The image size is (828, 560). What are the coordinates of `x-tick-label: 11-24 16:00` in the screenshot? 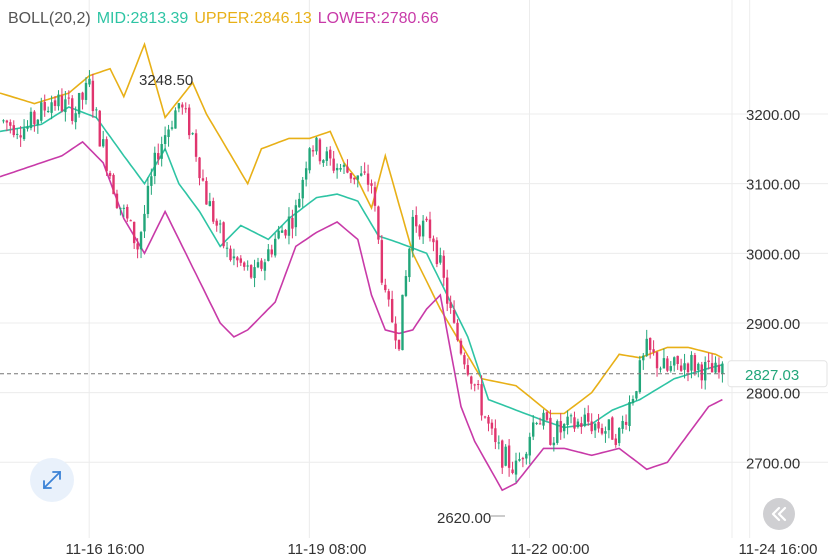 It's located at (778, 549).